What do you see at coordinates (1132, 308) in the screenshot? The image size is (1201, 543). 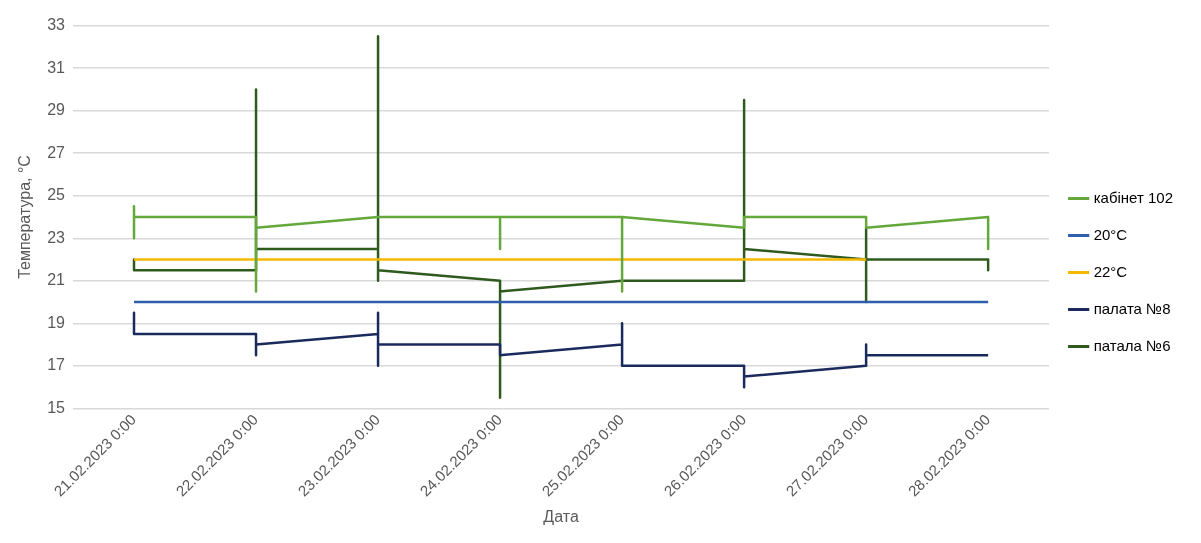 I see `legend-label: палата №8` at bounding box center [1132, 308].